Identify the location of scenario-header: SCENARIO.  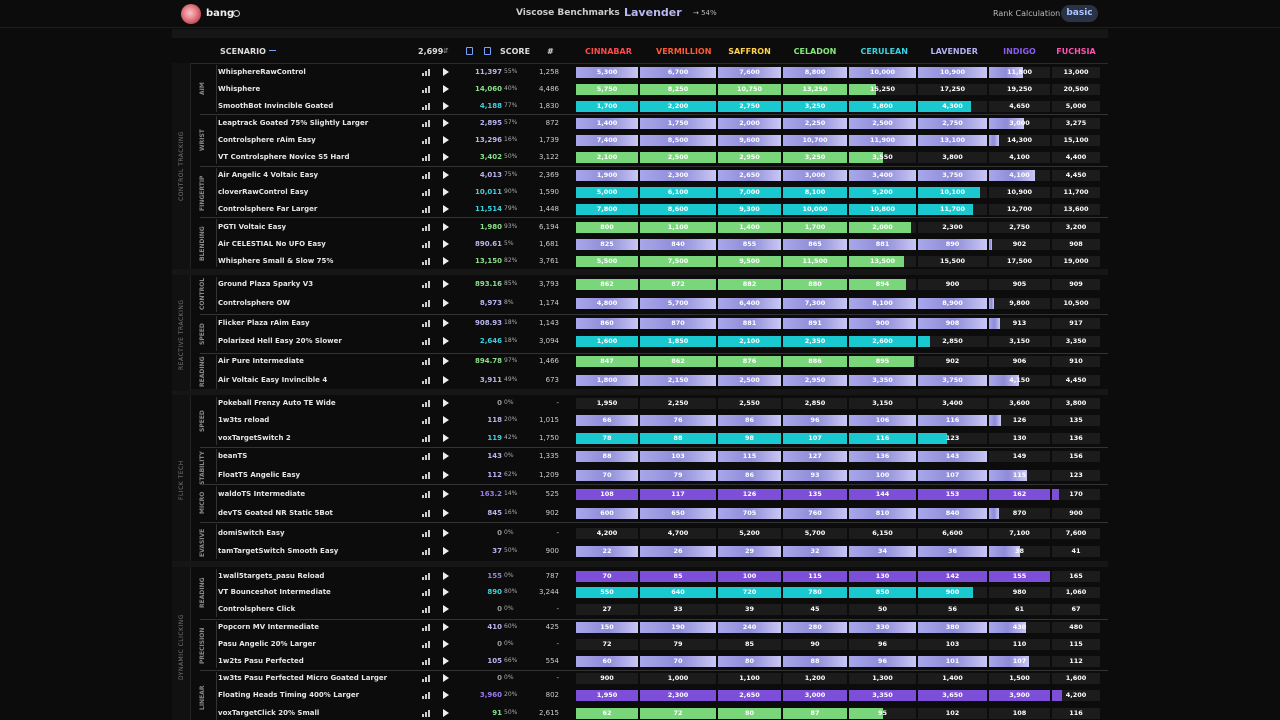
(243, 51).